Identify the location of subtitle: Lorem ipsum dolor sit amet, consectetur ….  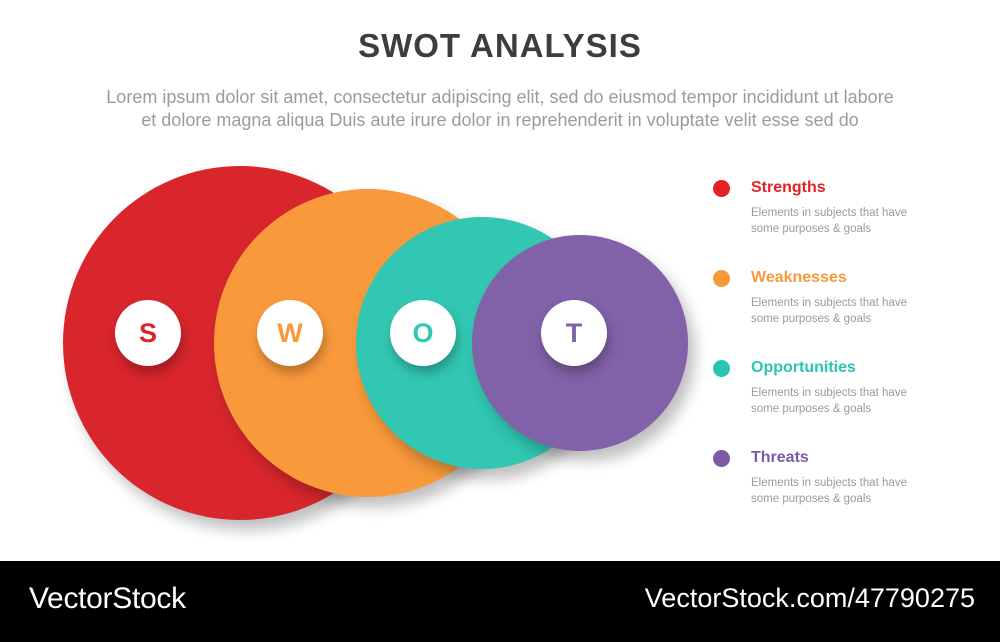
(500, 109).